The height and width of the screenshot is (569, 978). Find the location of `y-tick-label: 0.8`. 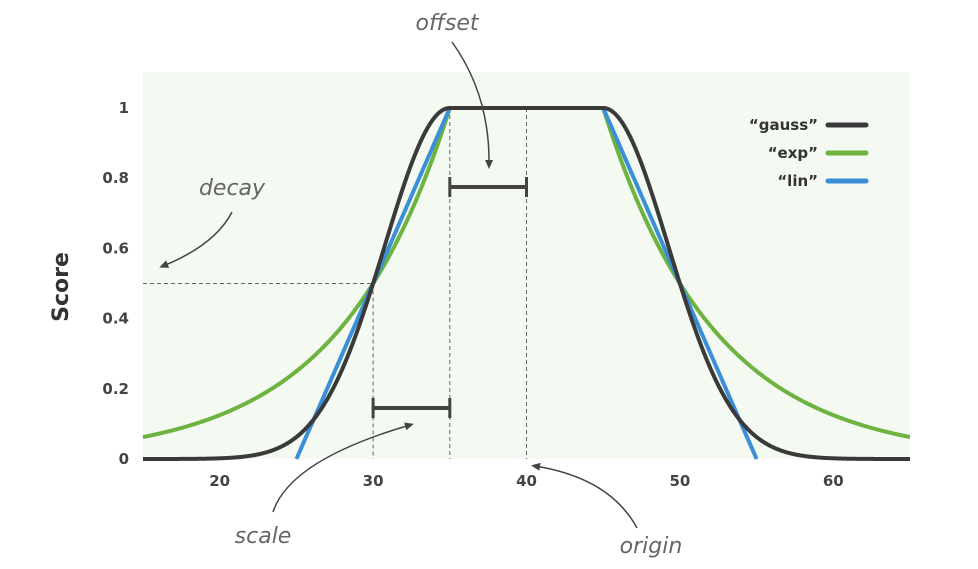

y-tick-label: 0.8 is located at coordinates (115, 178).